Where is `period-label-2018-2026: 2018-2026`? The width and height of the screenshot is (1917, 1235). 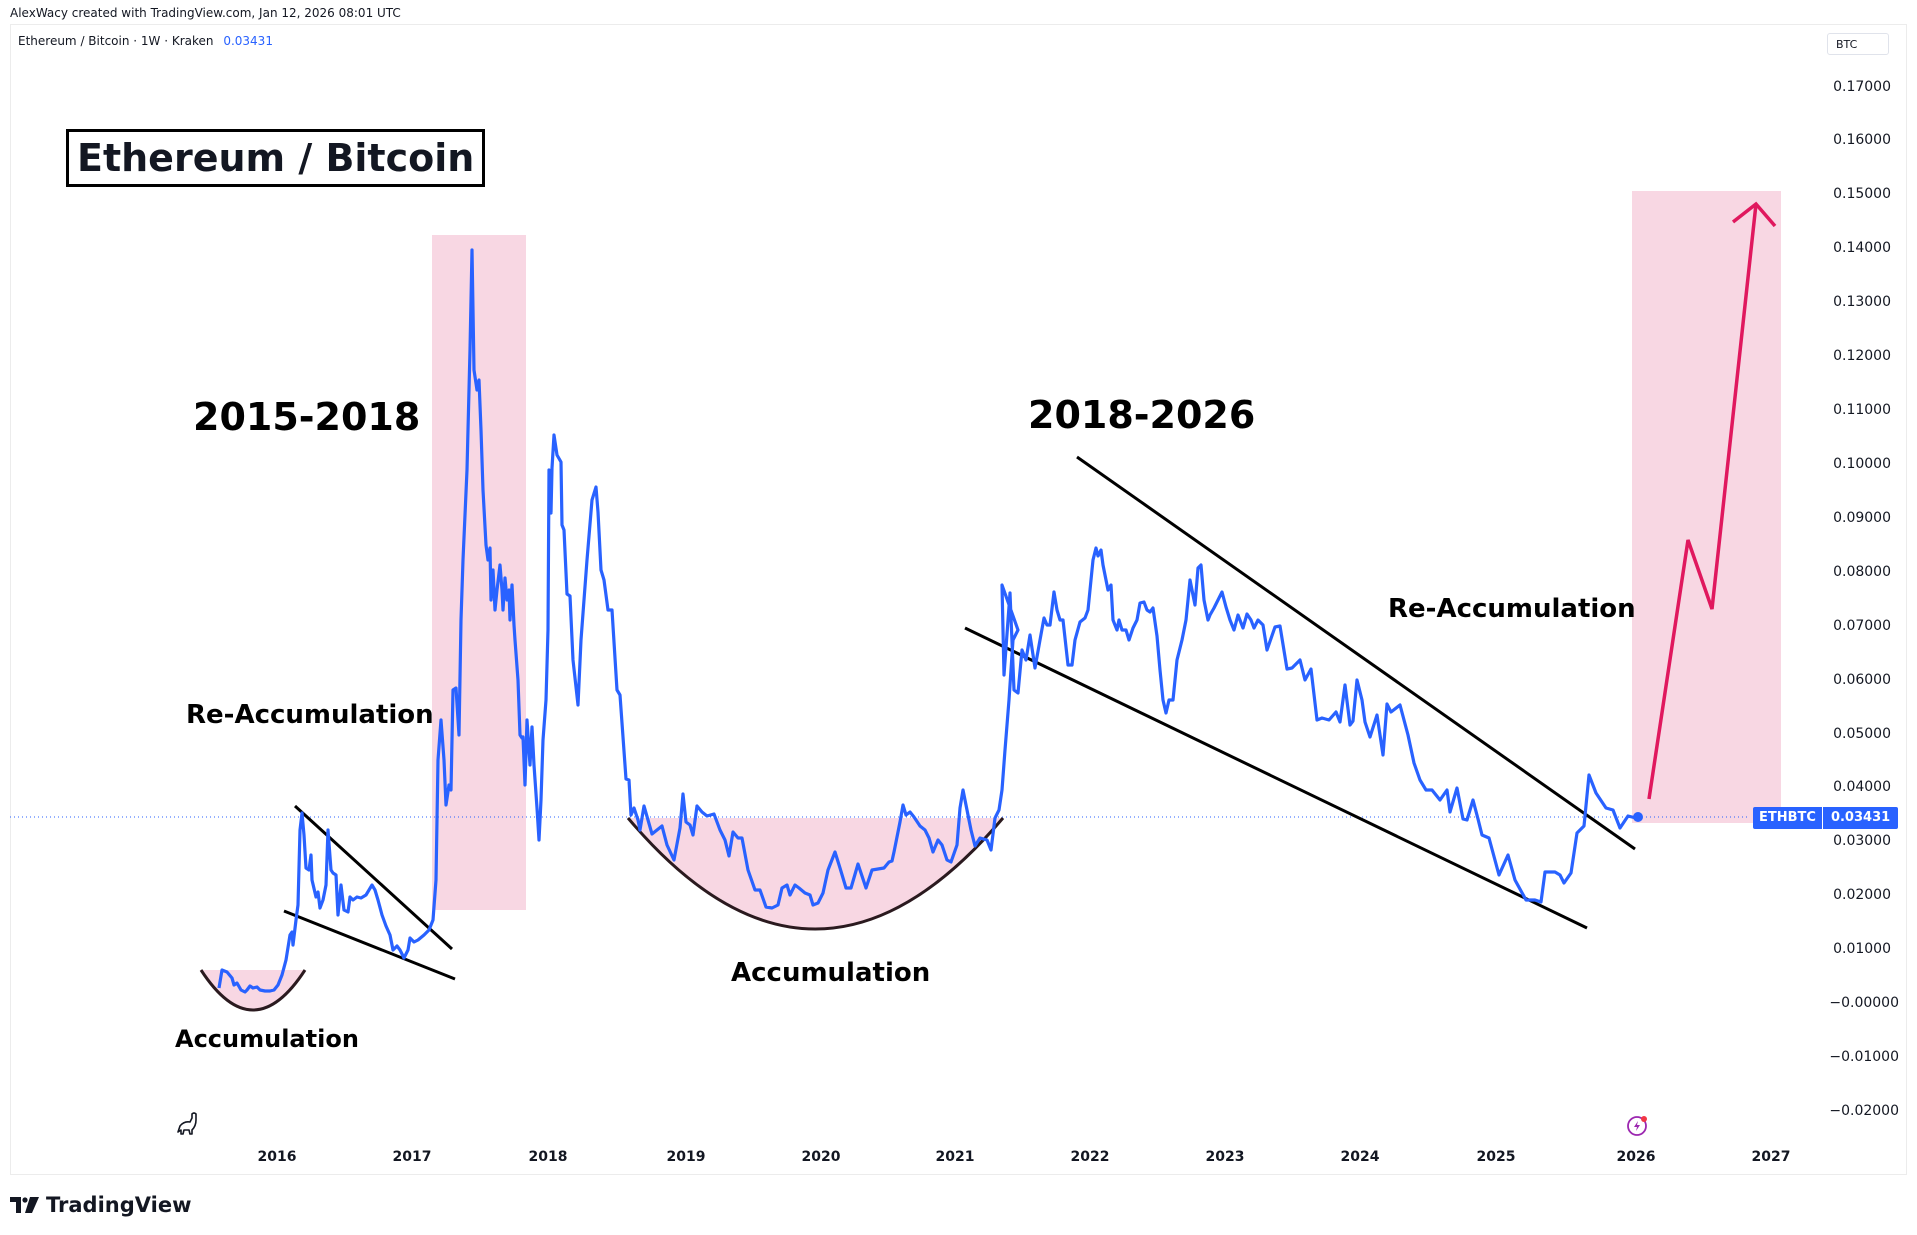 period-label-2018-2026: 2018-2026 is located at coordinates (1142, 415).